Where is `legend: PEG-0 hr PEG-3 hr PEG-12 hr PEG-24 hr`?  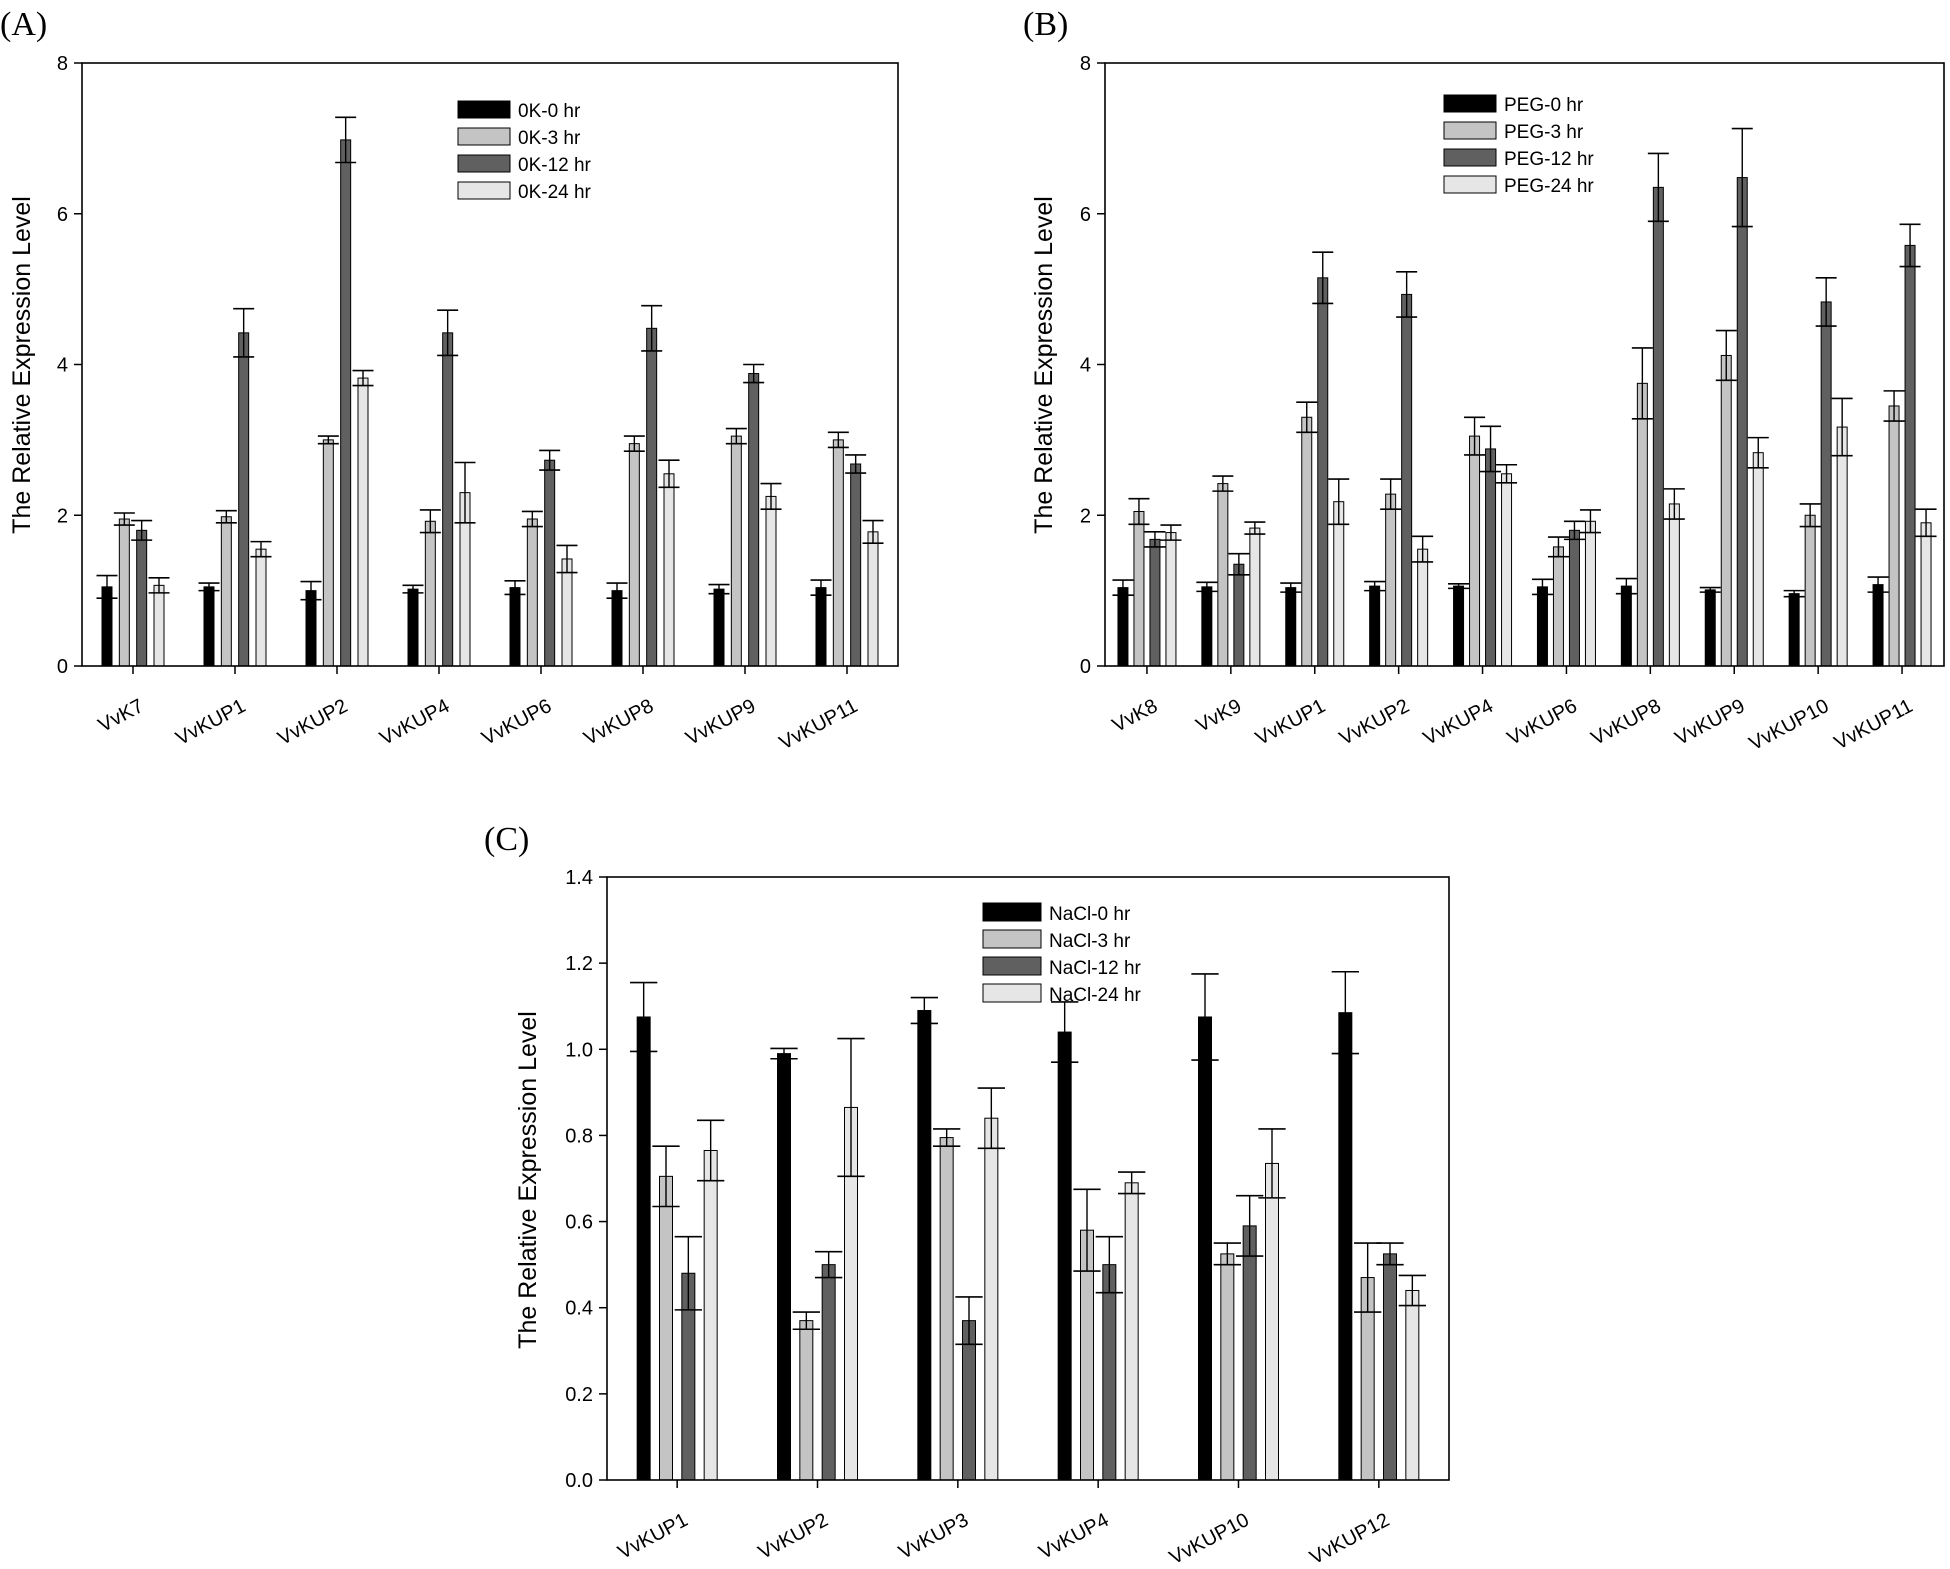 legend: PEG-0 hr PEG-3 hr PEG-12 hr PEG-24 hr is located at coordinates (1518, 145).